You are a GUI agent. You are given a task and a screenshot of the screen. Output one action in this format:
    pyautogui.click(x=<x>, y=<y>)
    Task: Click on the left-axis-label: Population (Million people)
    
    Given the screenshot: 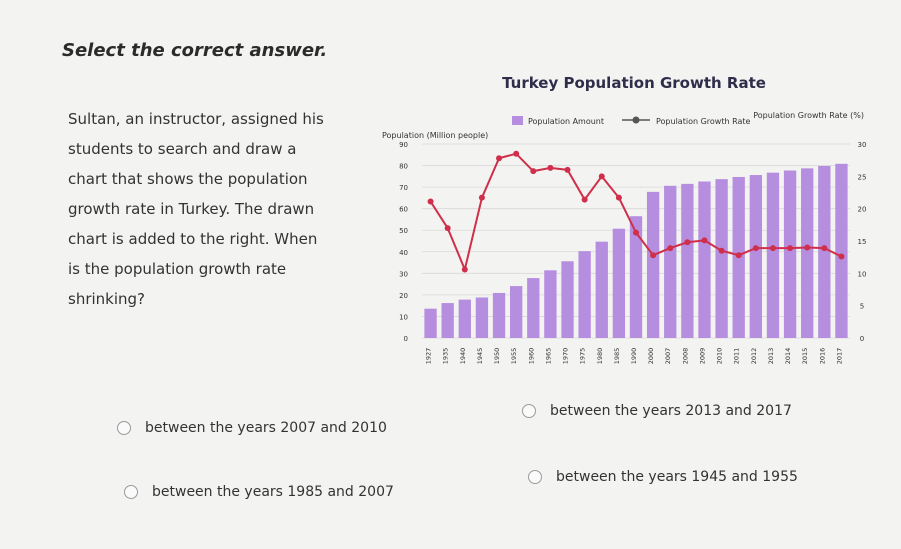 What is the action you would take?
    pyautogui.click(x=435, y=135)
    